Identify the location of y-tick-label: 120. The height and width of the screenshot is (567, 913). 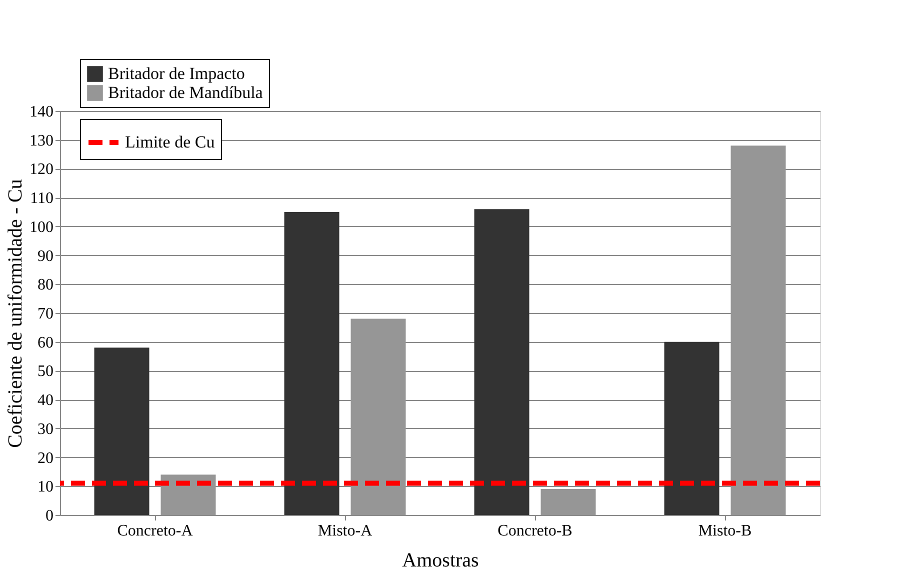
(42, 169).